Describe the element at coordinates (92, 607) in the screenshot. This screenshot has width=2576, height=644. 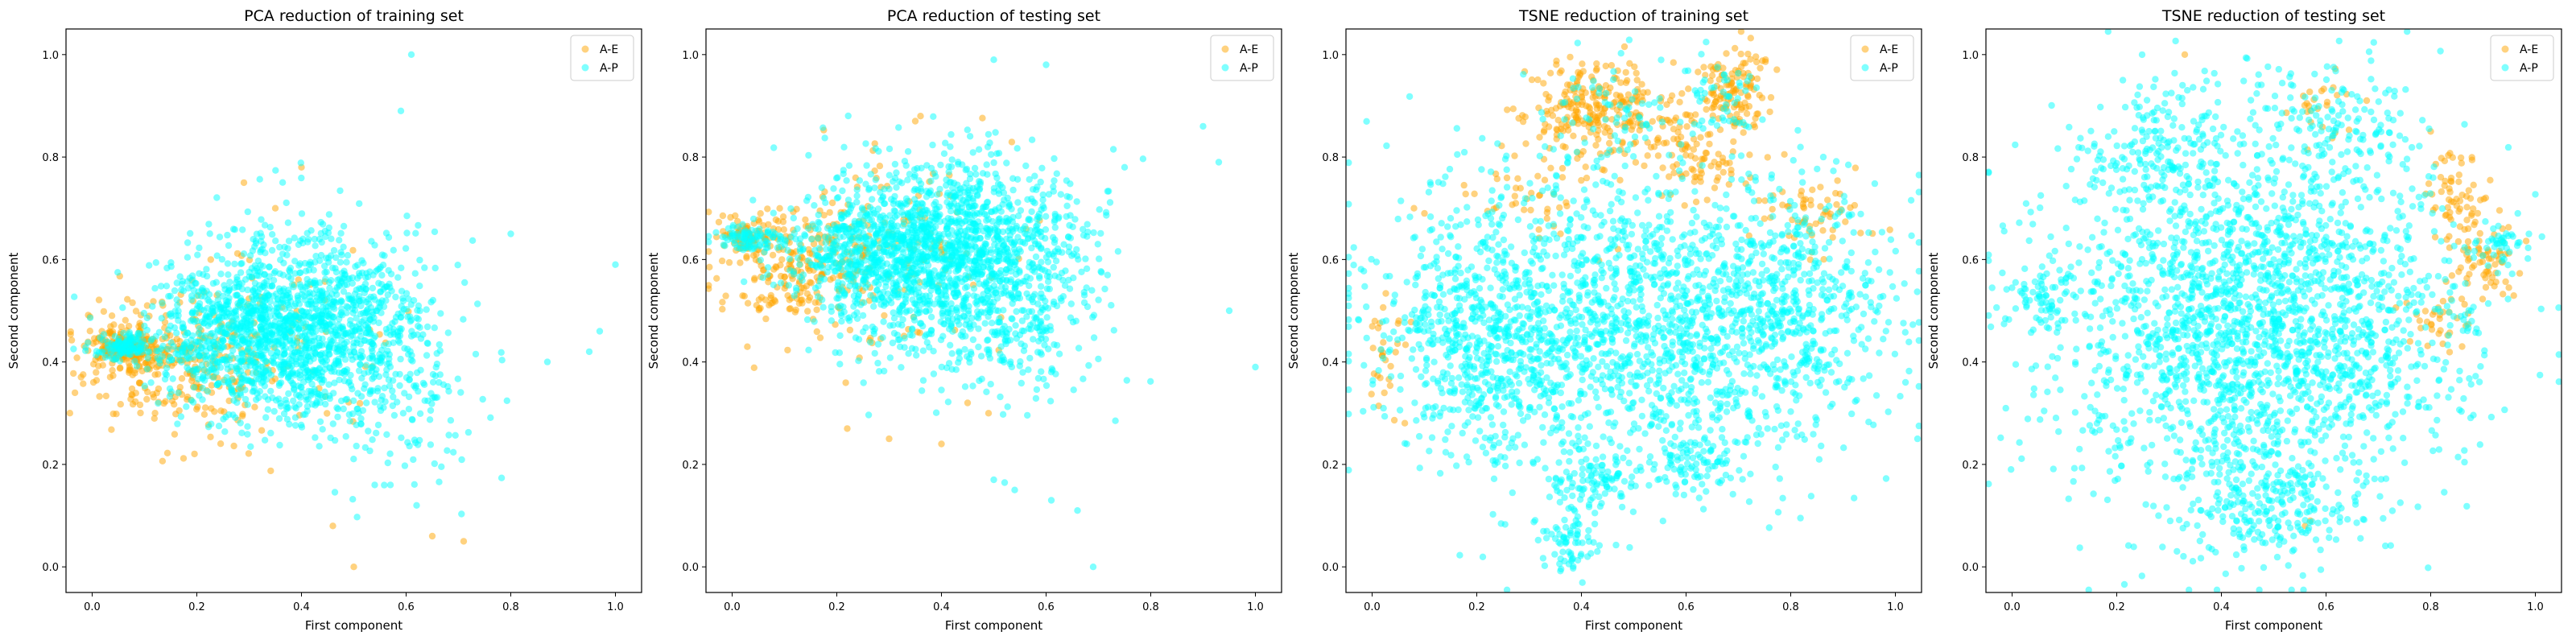
I see `x-tick-label: 0.0` at that location.